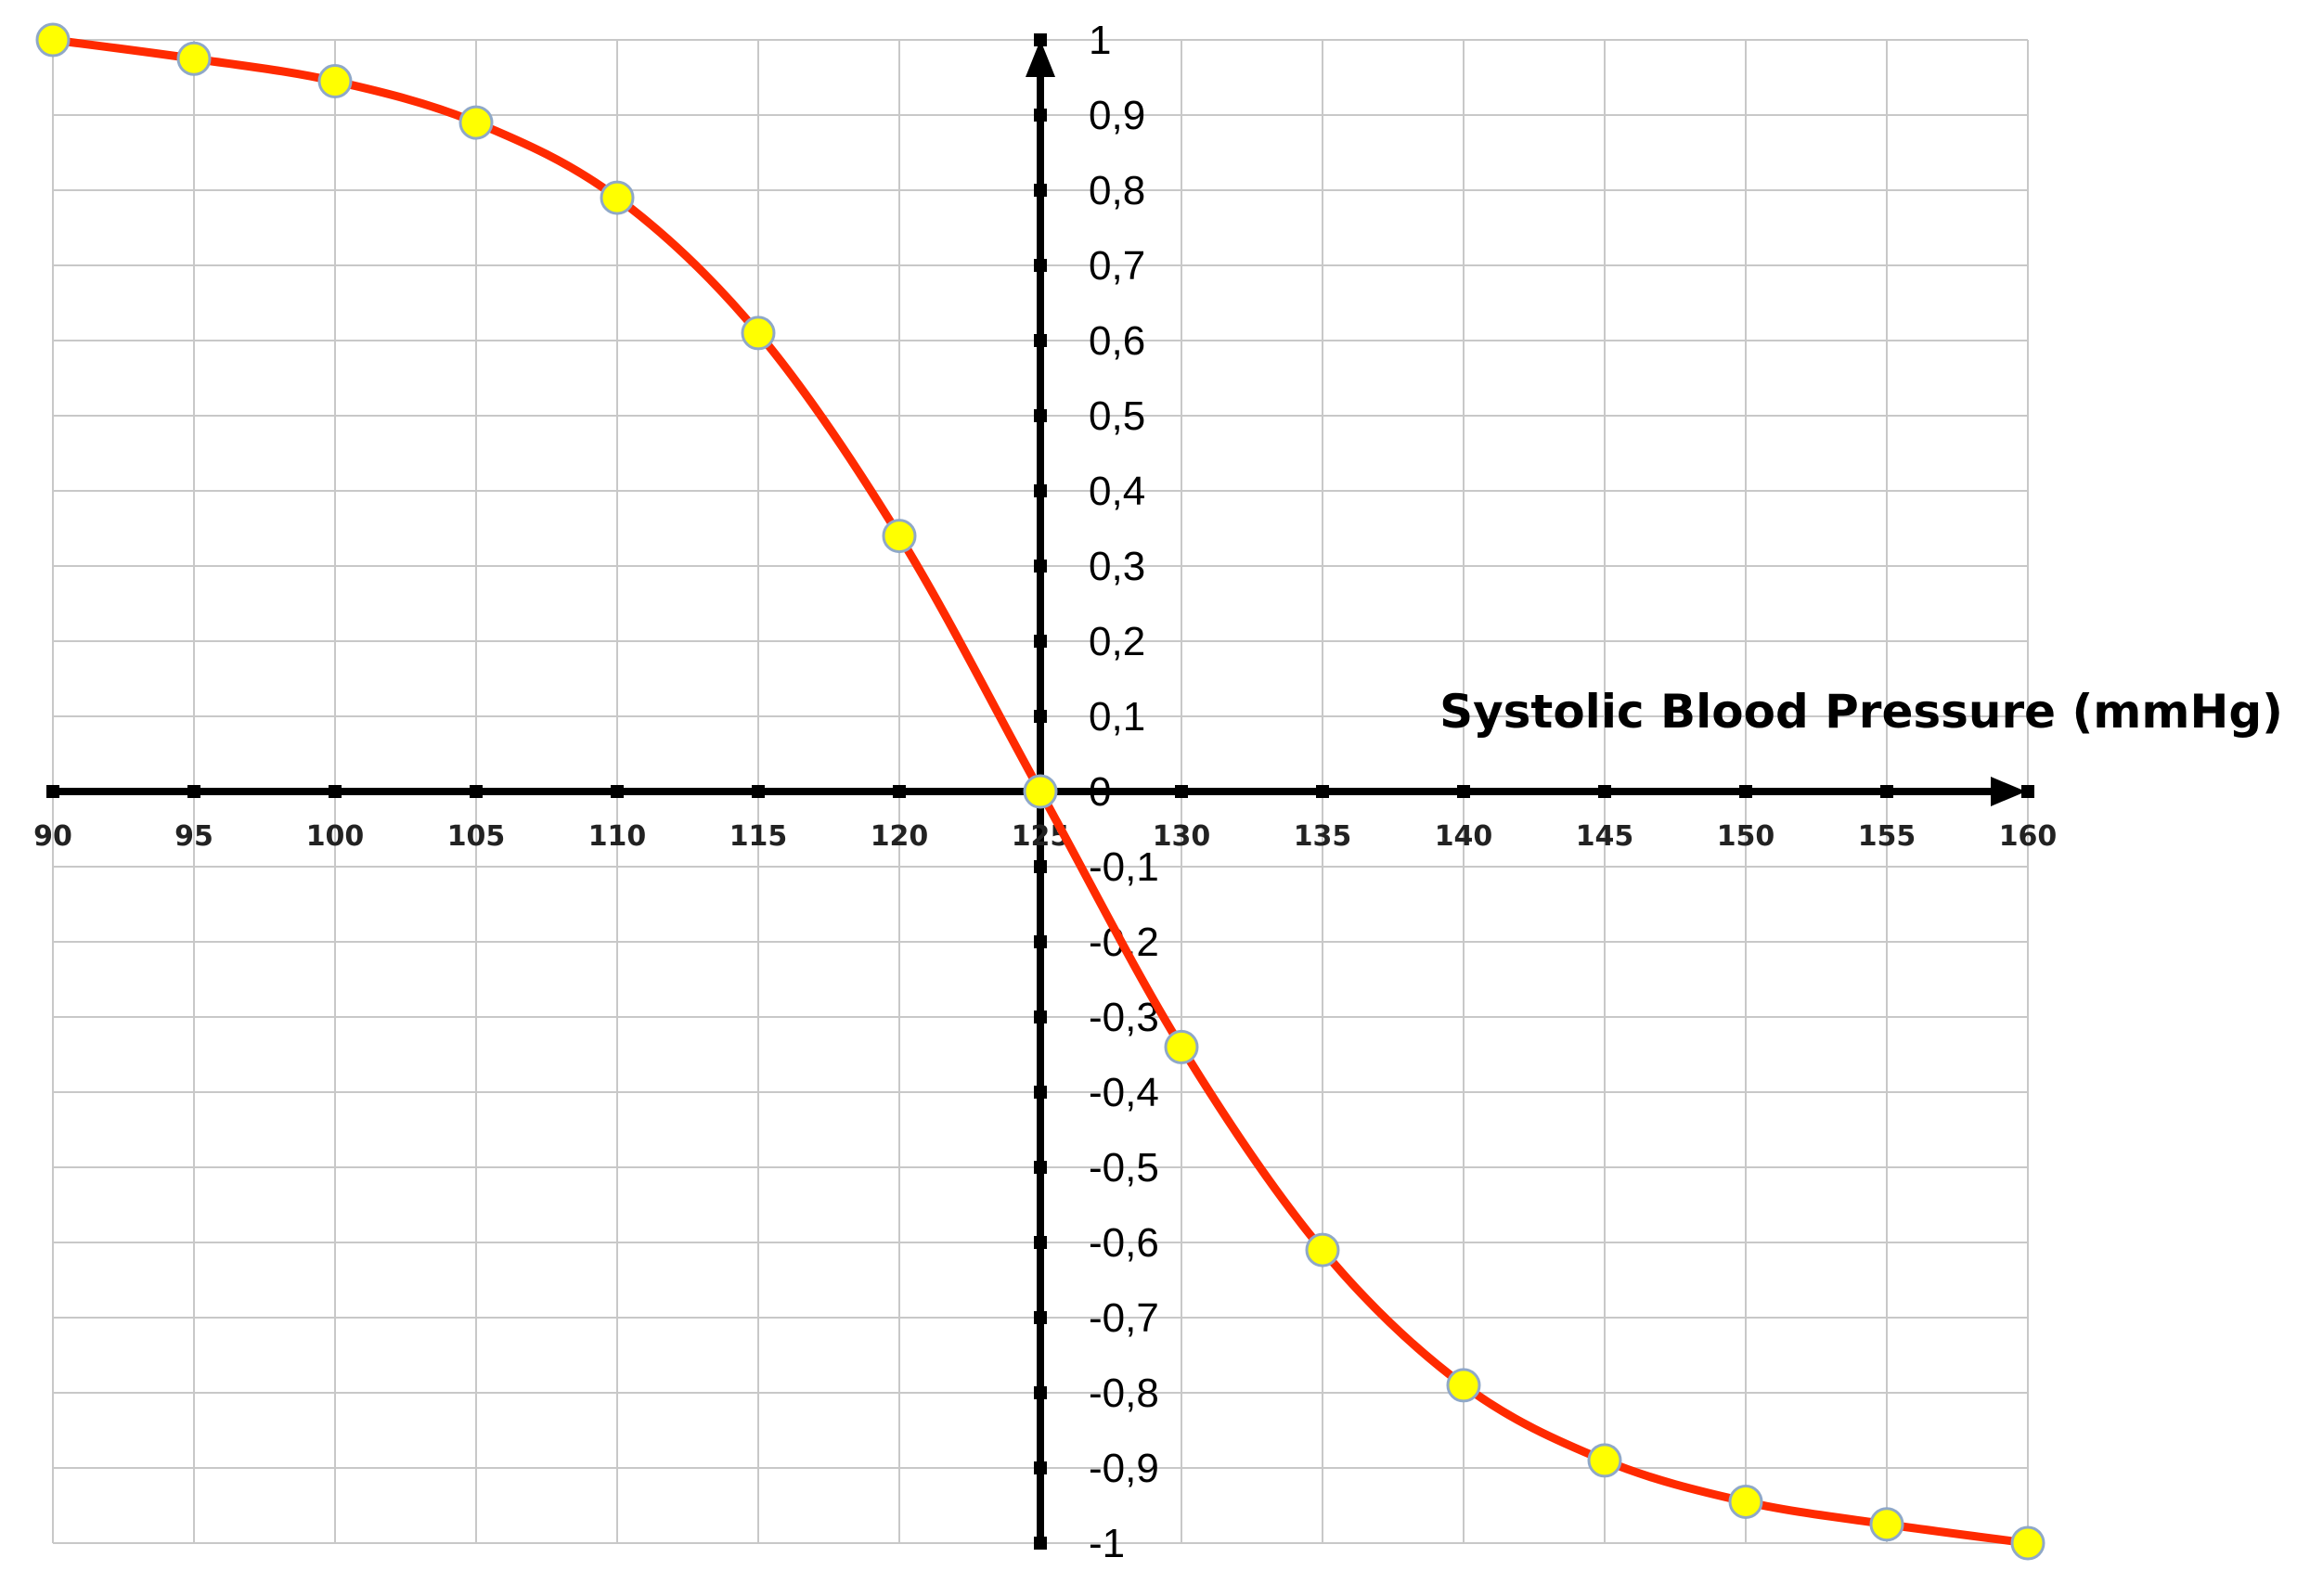 This screenshot has height=1596, width=2297. Describe the element at coordinates (1464, 837) in the screenshot. I see `x-tick-label: 140` at that location.